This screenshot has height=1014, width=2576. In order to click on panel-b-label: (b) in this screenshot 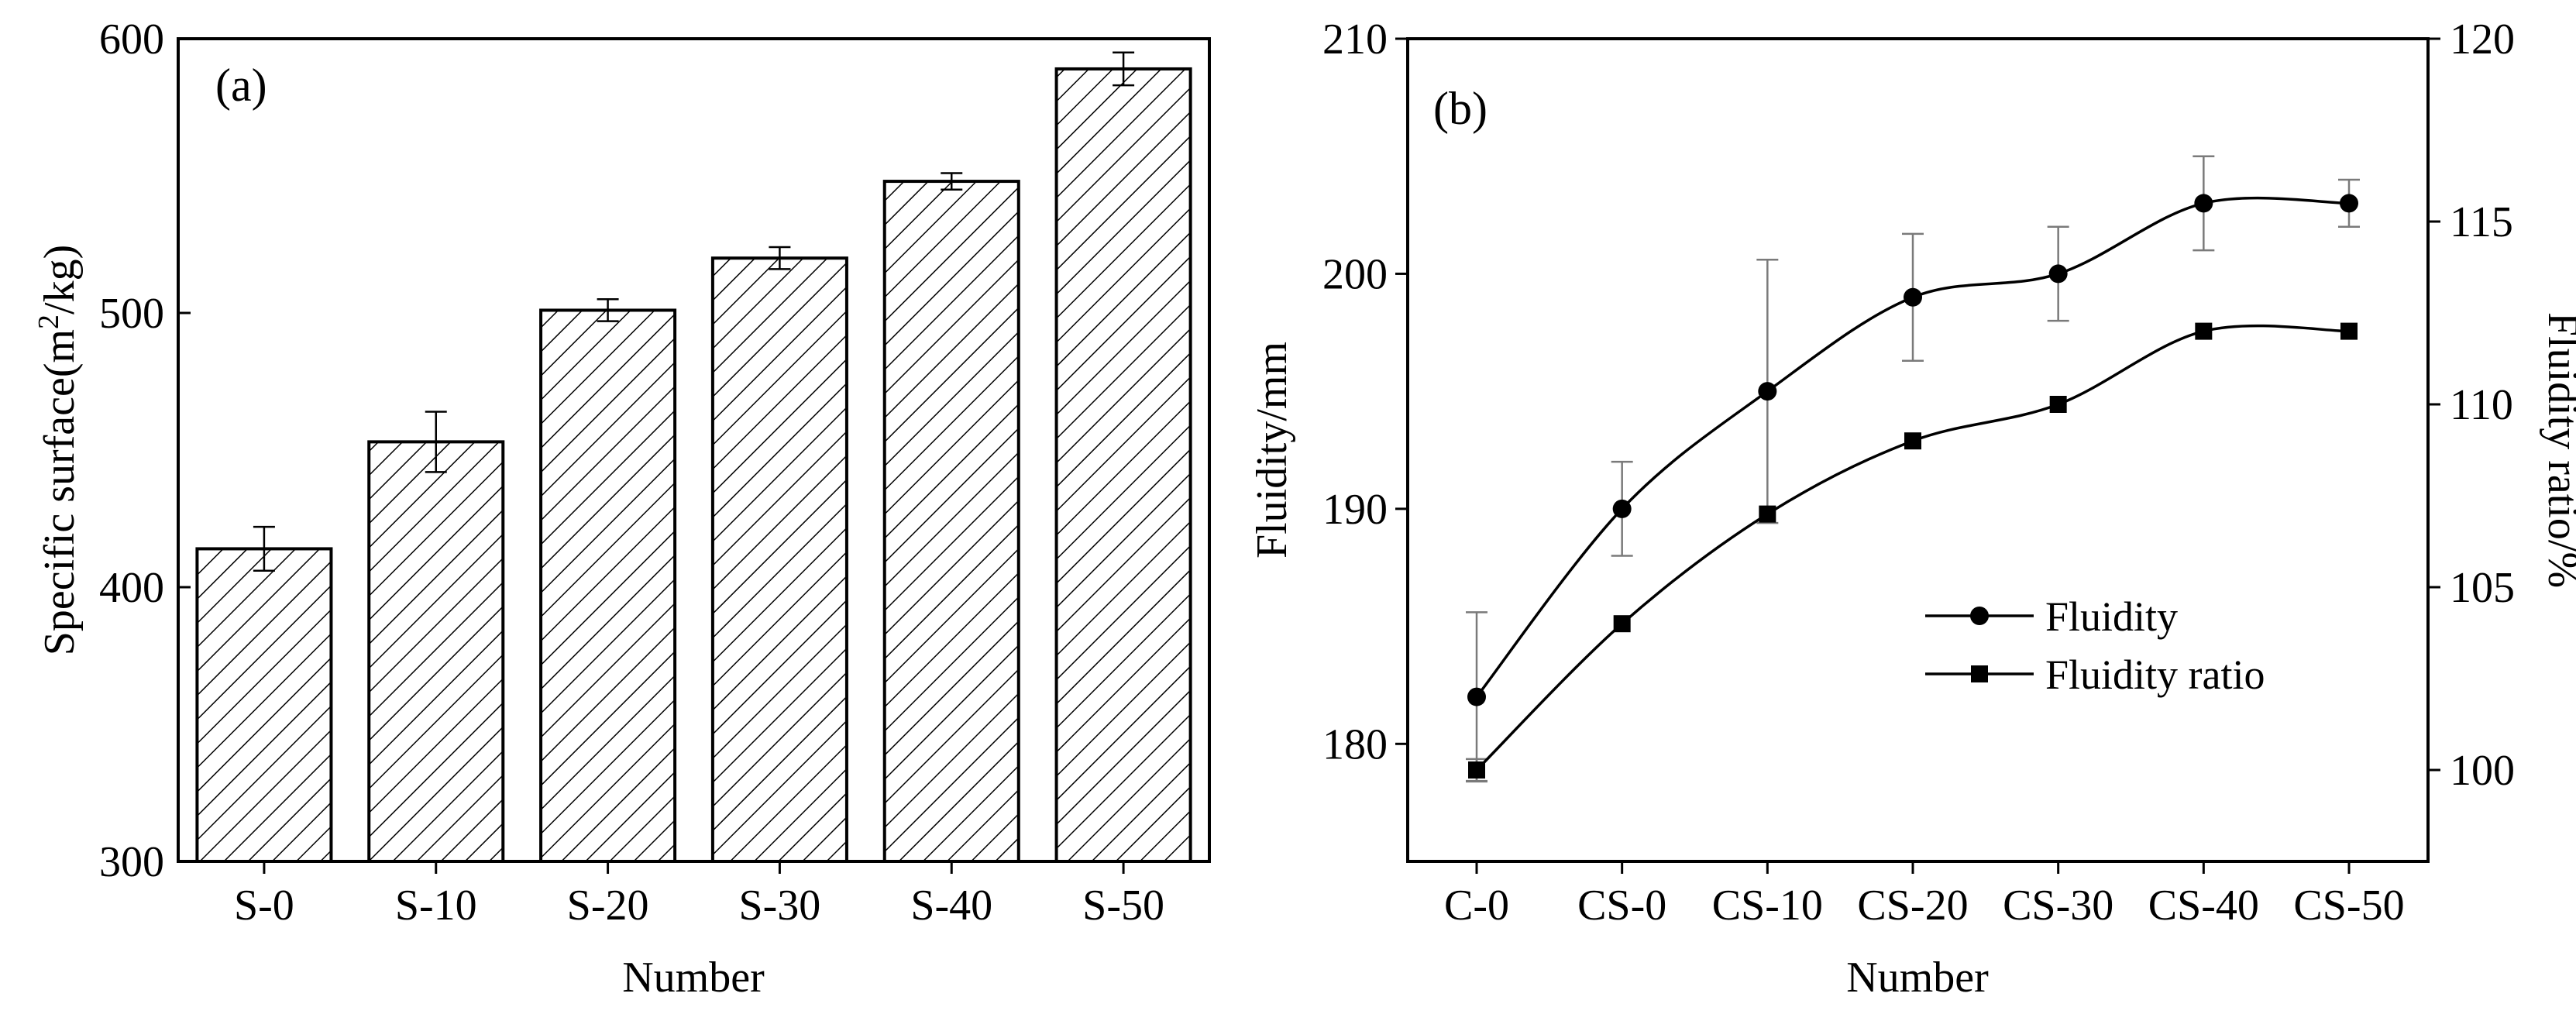, I will do `click(1460, 108)`.